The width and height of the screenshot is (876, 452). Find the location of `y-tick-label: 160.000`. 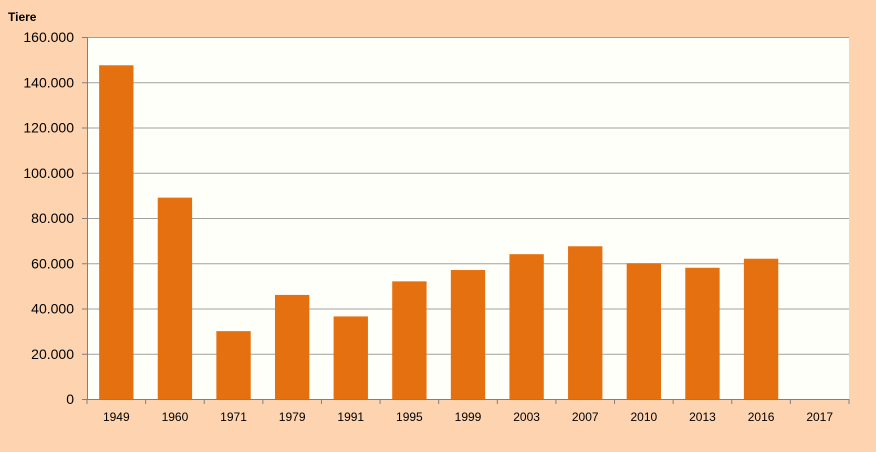

y-tick-label: 160.000 is located at coordinates (48, 37).